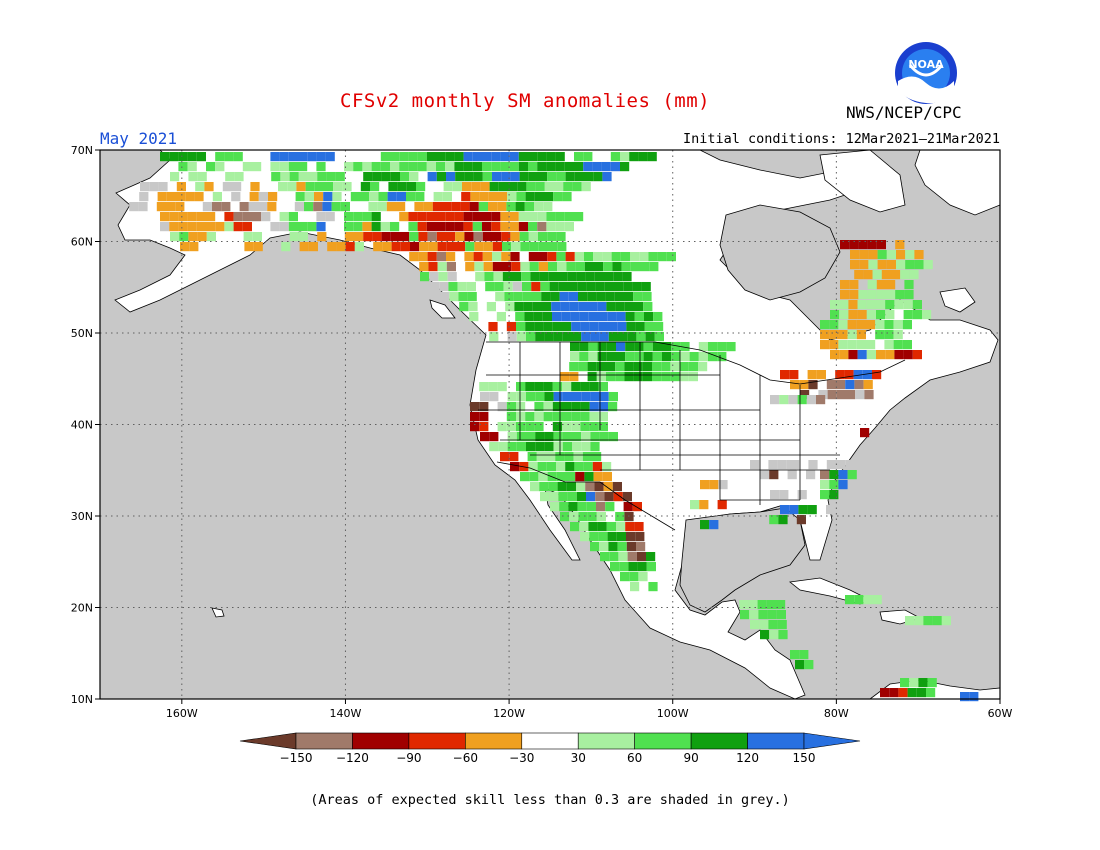 The width and height of the screenshot is (1100, 850). What do you see at coordinates (586, 496) in the screenshot?
I see `us-mexico-border` at bounding box center [586, 496].